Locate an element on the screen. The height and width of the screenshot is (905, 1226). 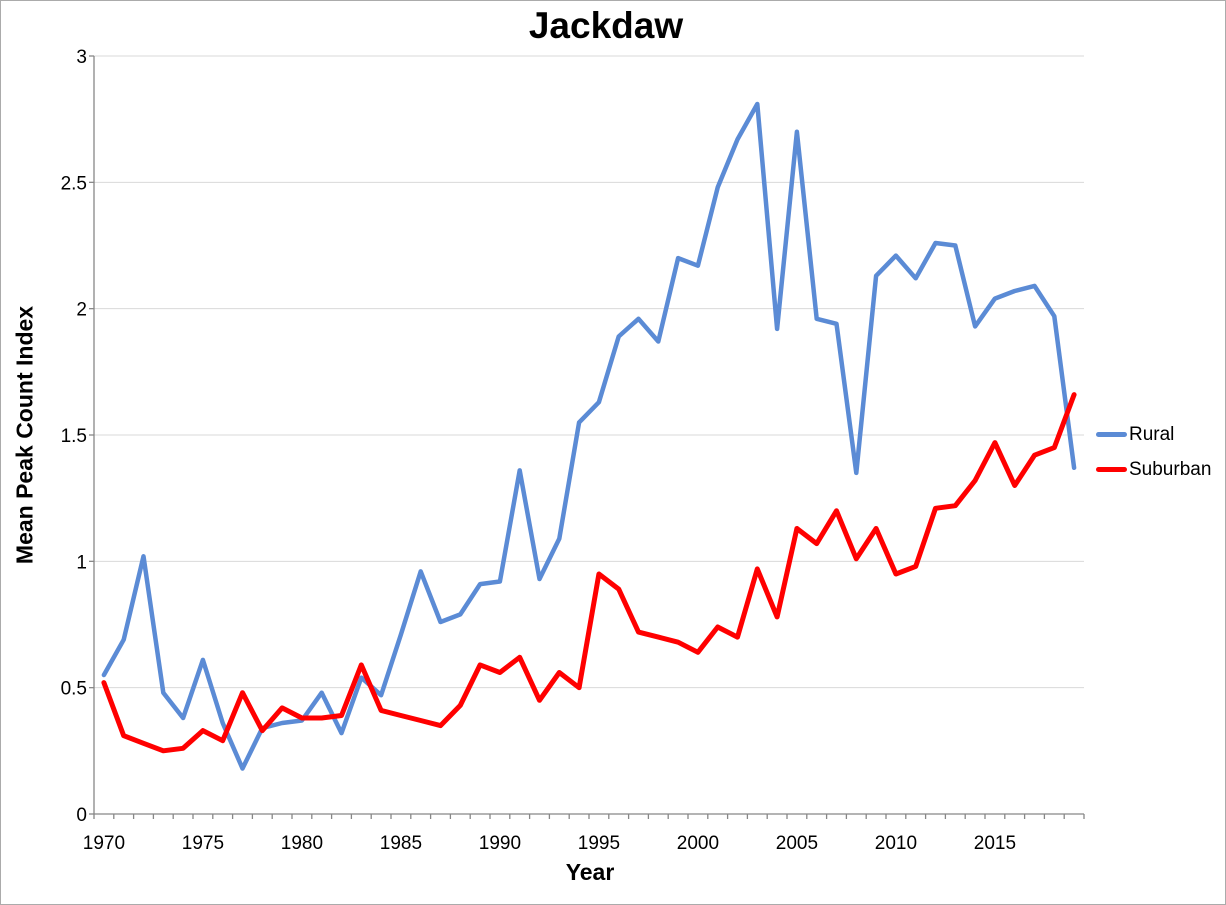
y-tick-label: 1 is located at coordinates (81, 562).